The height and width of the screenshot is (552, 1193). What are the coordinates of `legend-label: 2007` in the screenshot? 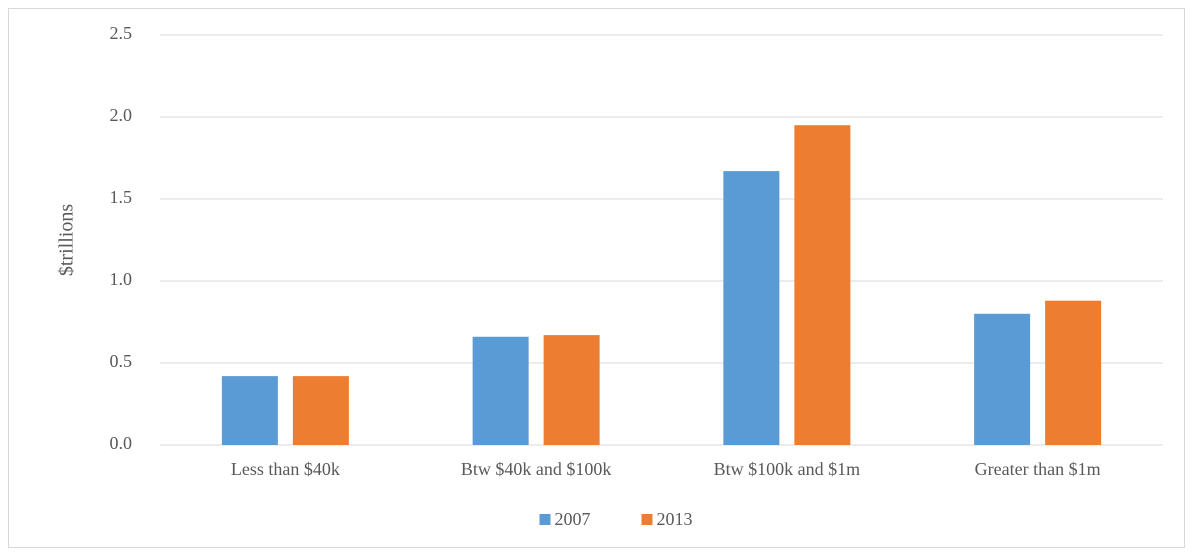 It's located at (573, 519).